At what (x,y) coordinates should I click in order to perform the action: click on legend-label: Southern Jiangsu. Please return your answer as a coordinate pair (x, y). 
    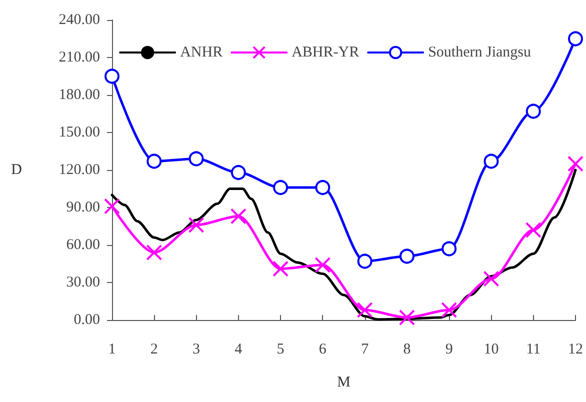
    Looking at the image, I should click on (480, 52).